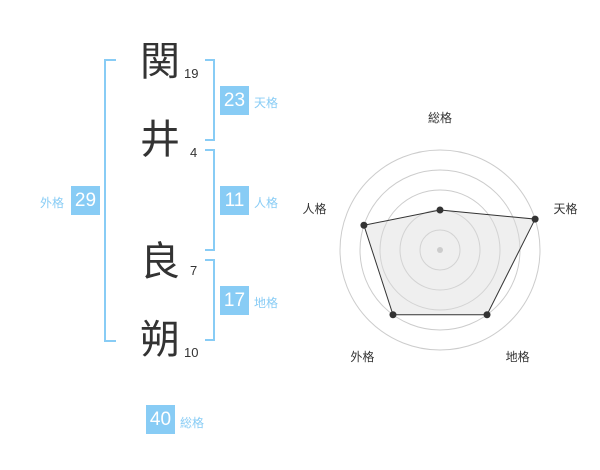  I want to click on radar-area, so click(449, 262).